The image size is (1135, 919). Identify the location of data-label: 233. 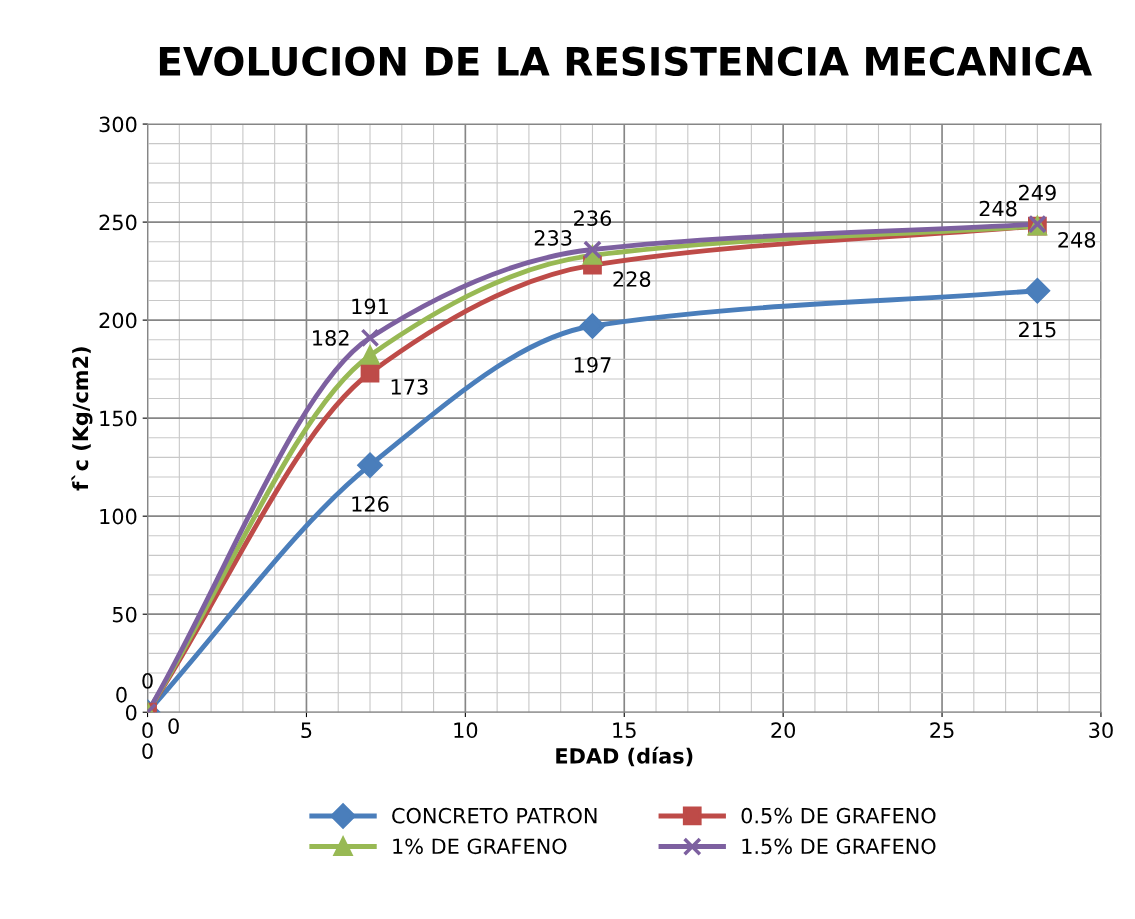
(553, 238).